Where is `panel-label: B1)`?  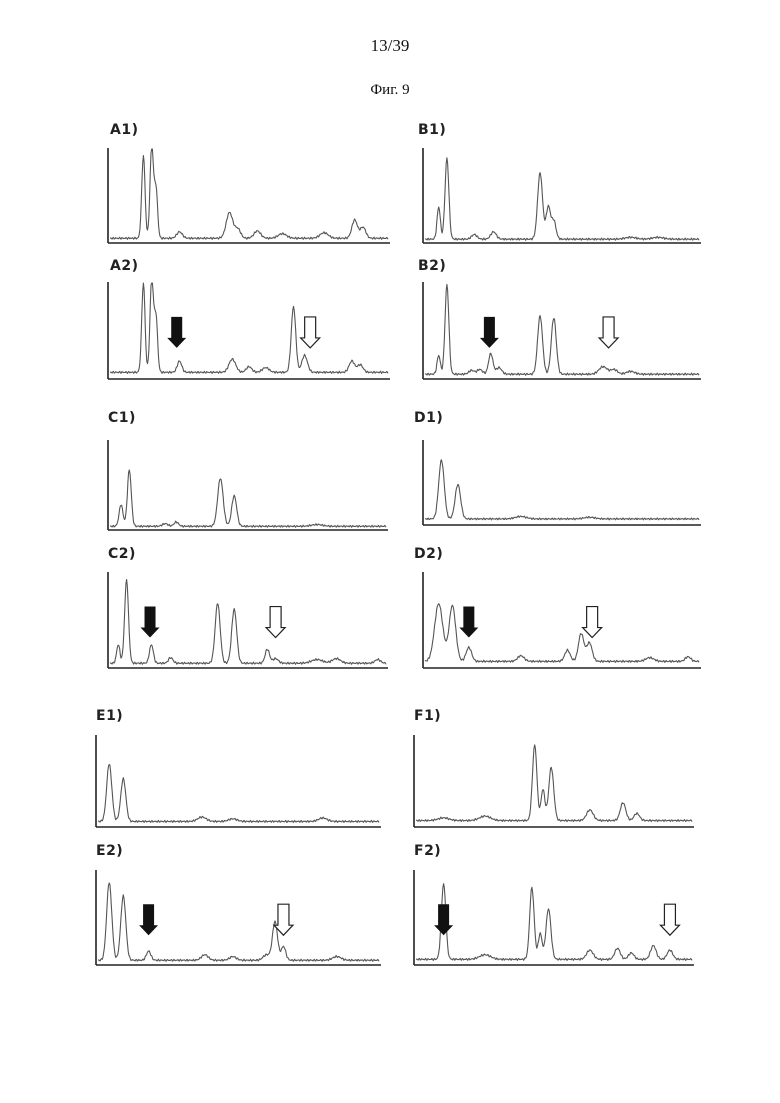
panel-label: B1) is located at coordinates (432, 130).